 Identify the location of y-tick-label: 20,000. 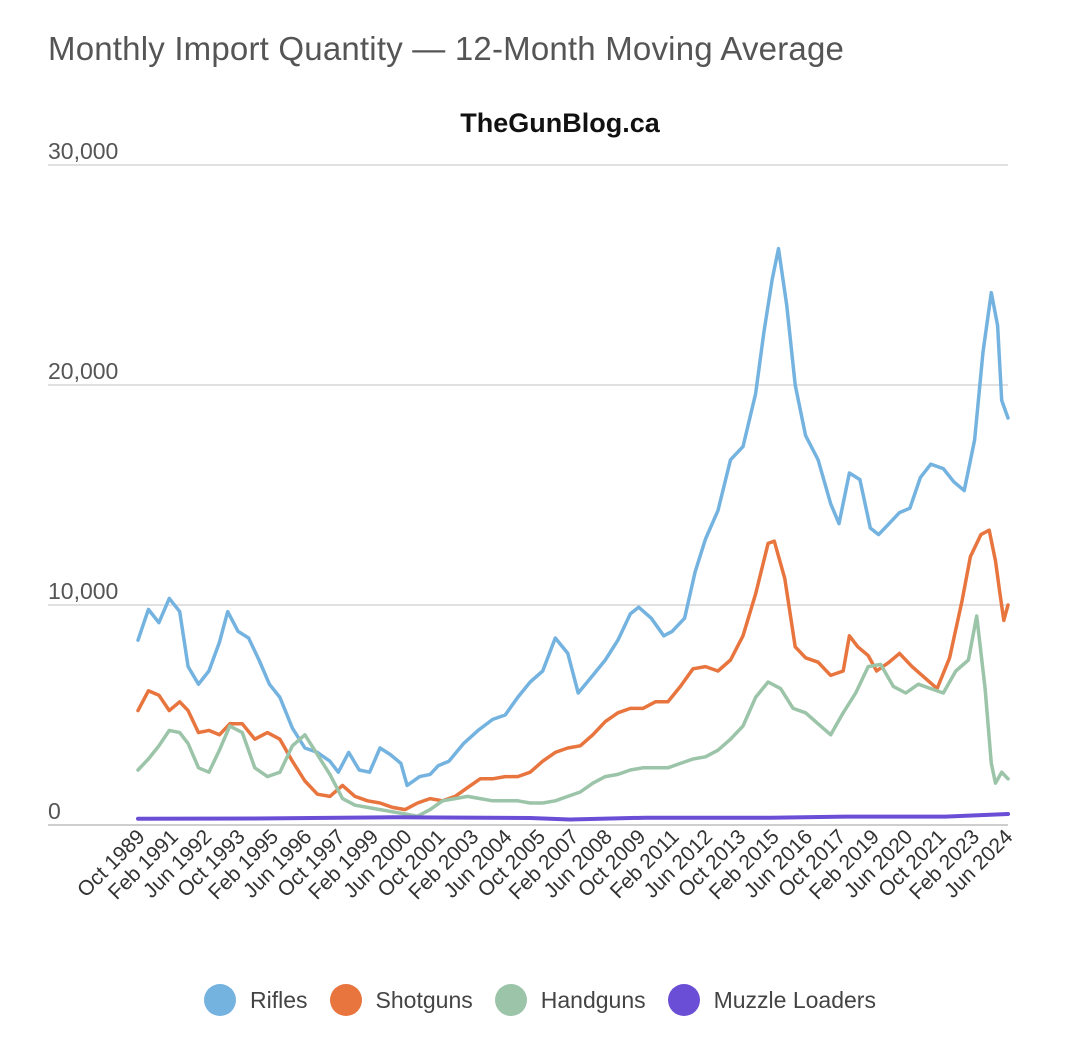
(83, 371).